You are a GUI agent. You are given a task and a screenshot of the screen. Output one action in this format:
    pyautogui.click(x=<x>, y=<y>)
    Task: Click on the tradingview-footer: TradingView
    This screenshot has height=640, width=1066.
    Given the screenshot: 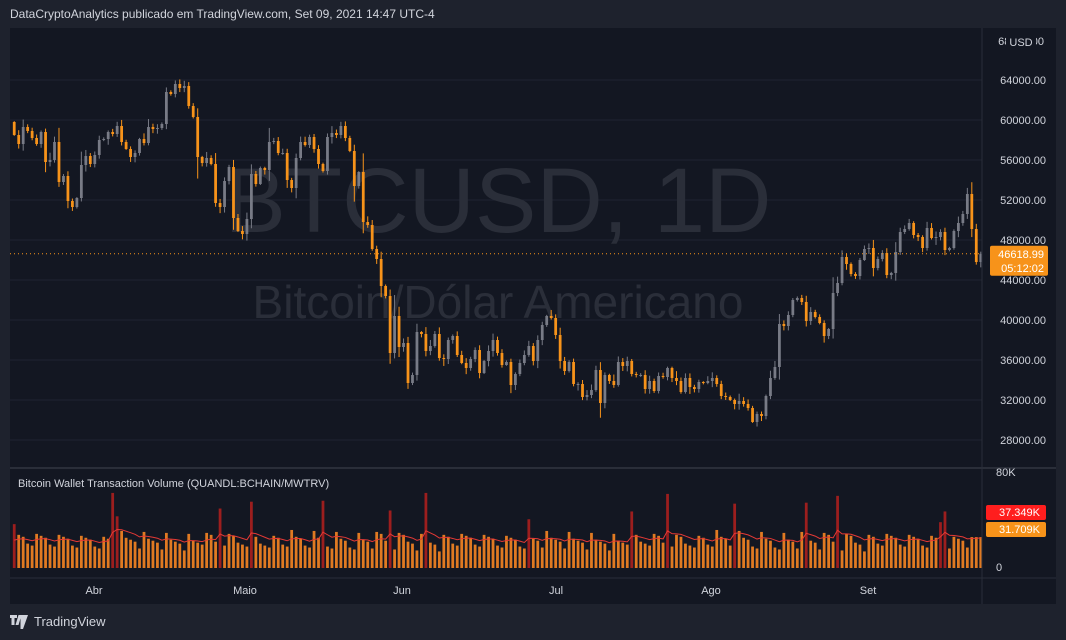 What is the action you would take?
    pyautogui.click(x=58, y=621)
    